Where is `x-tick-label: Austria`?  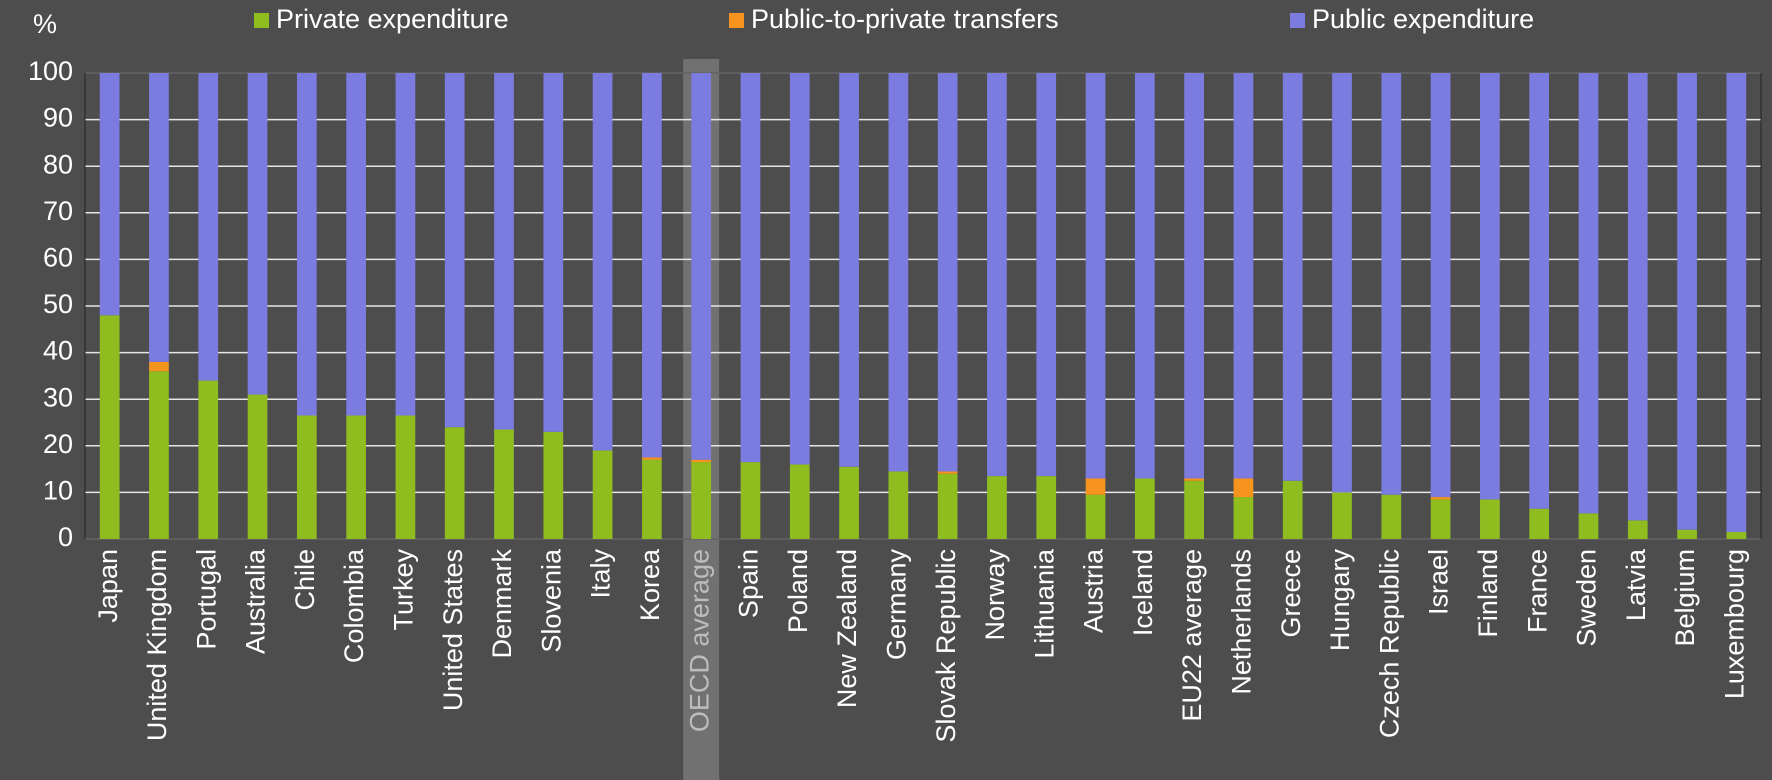
x-tick-label: Austria is located at coordinates (1094, 590).